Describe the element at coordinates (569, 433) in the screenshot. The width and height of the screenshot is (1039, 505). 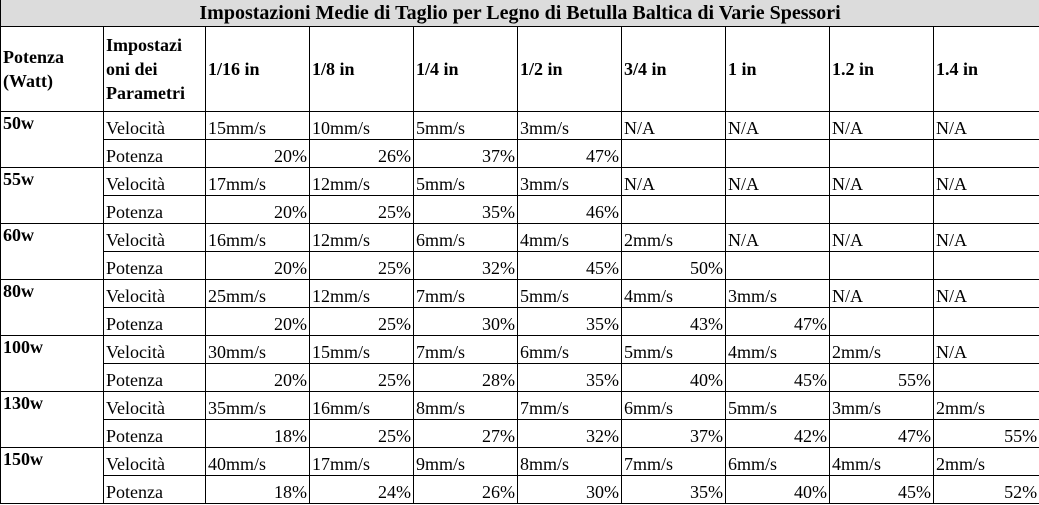
I see `power-value-cell: 32%` at that location.